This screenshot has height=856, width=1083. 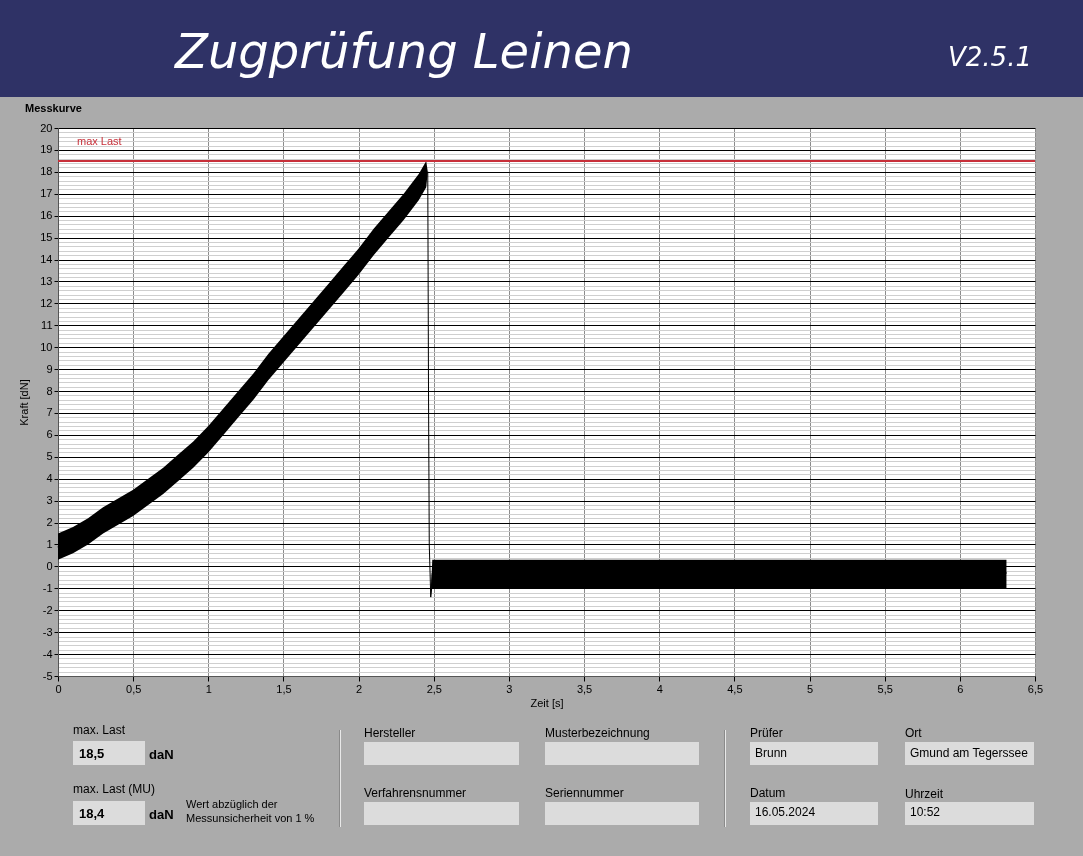 I want to click on text: Hersteller, so click(x=390, y=733).